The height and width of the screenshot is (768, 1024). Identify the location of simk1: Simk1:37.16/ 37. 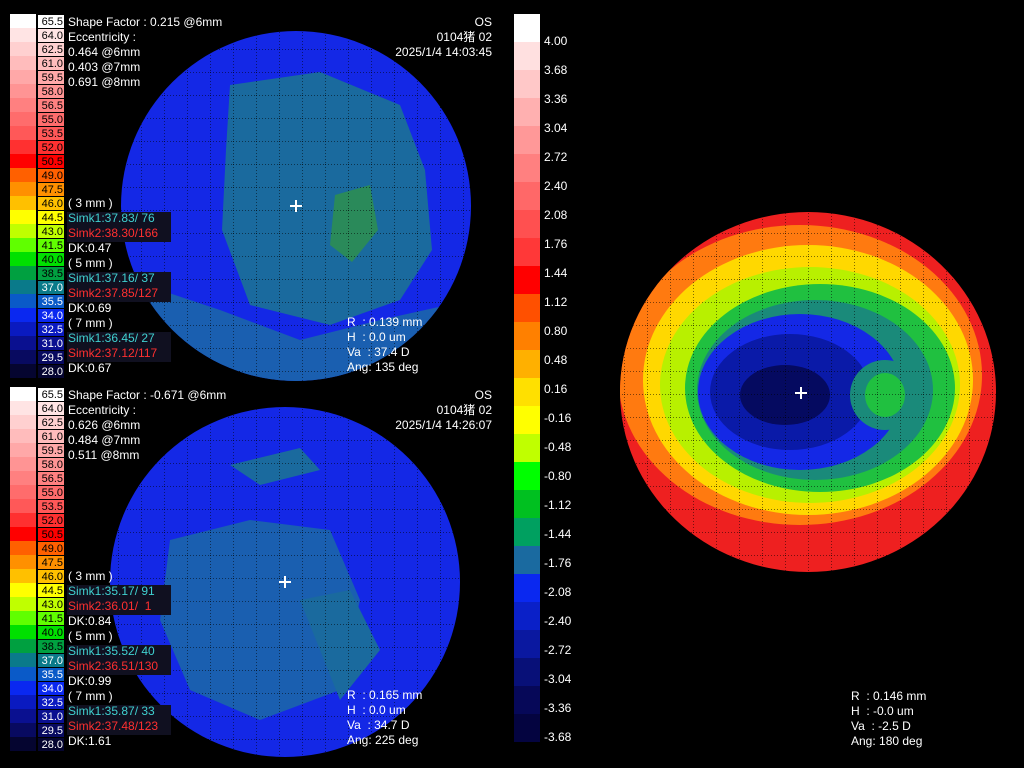
(111, 278).